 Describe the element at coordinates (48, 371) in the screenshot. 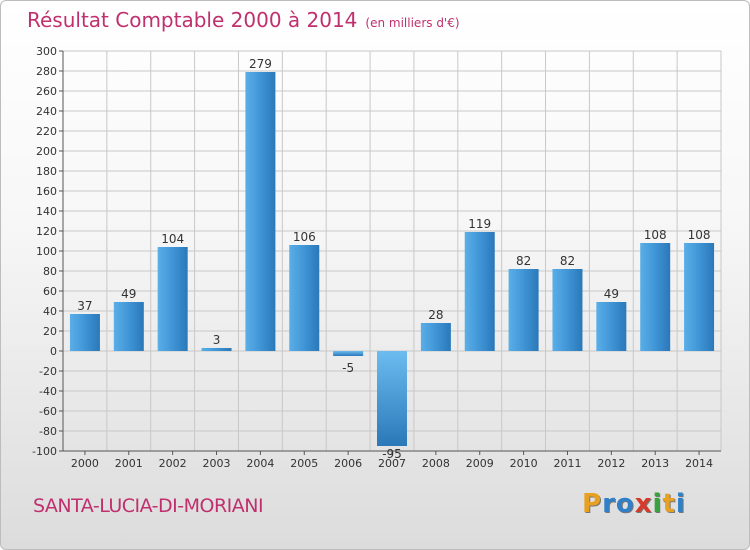

I see `y-tick-label: -20` at that location.